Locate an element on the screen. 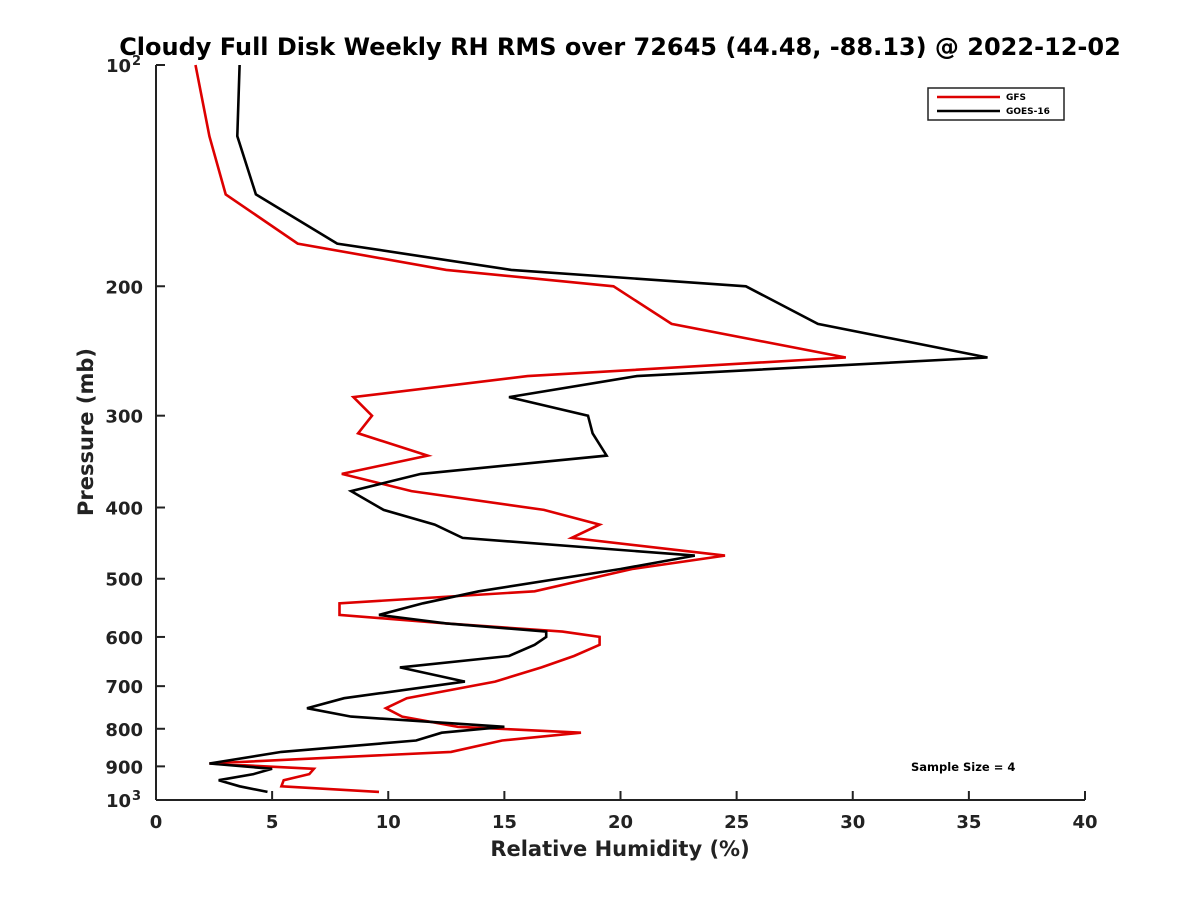  y-tick-label: 700 is located at coordinates (124, 687).